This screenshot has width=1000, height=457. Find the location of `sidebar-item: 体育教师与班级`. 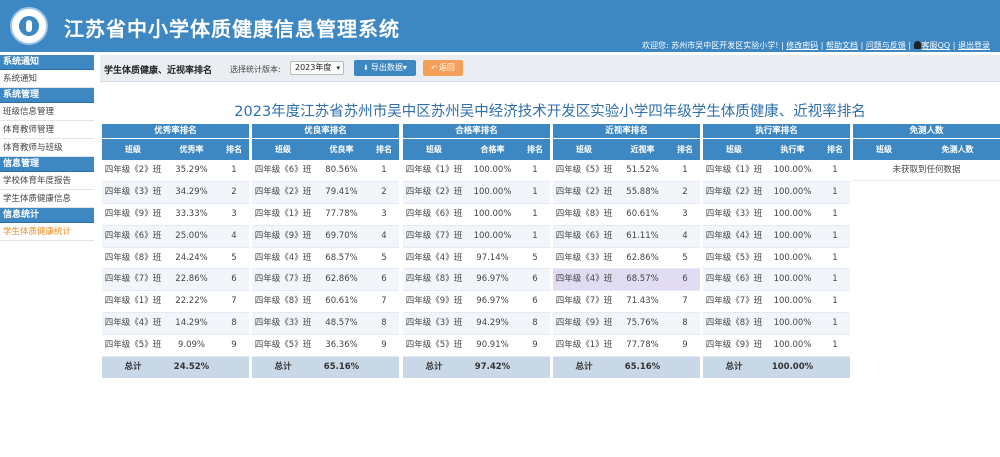

sidebar-item: 体育教师与班级 is located at coordinates (47, 148).